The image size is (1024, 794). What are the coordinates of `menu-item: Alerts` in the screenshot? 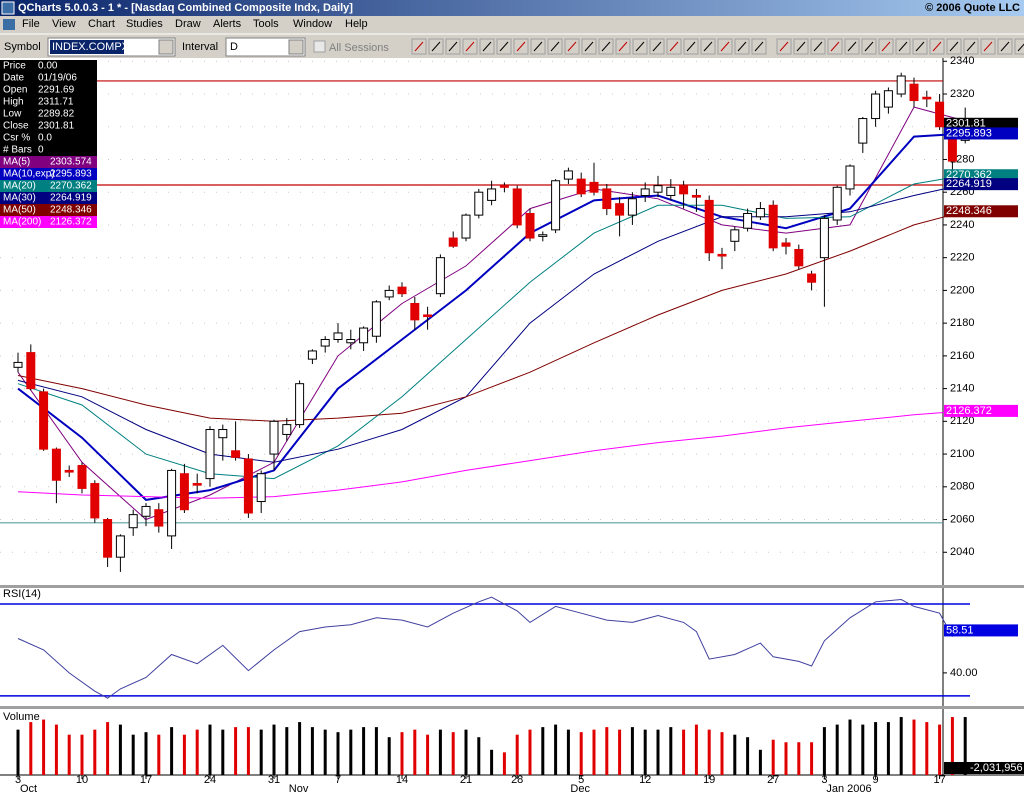 It's located at (227, 24).